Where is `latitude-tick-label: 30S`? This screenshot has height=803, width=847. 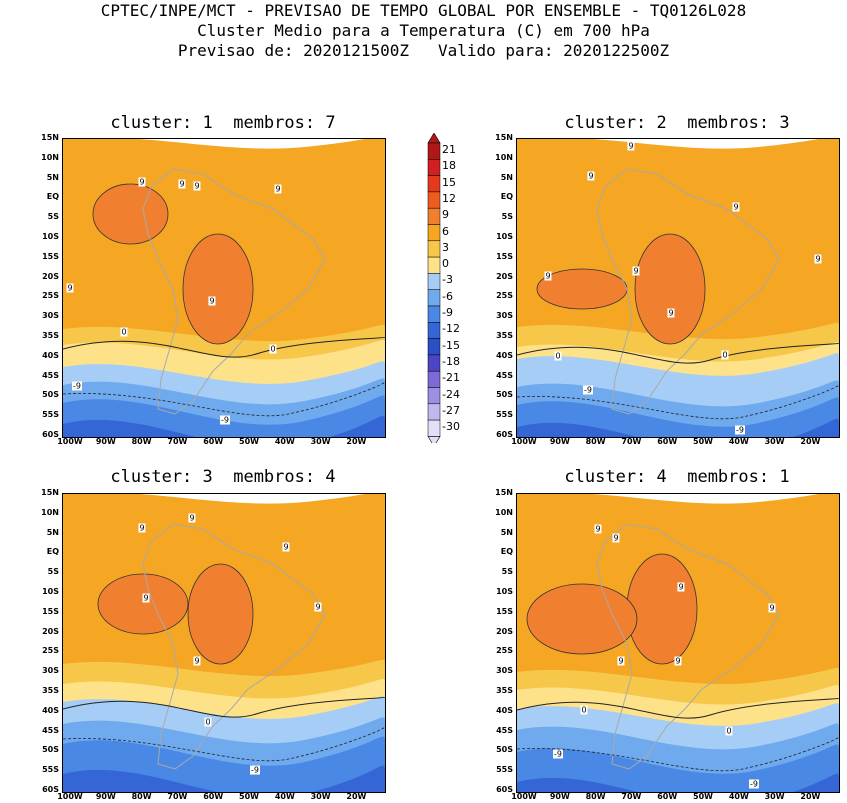 latitude-tick-label: 30S is located at coordinates (50, 316).